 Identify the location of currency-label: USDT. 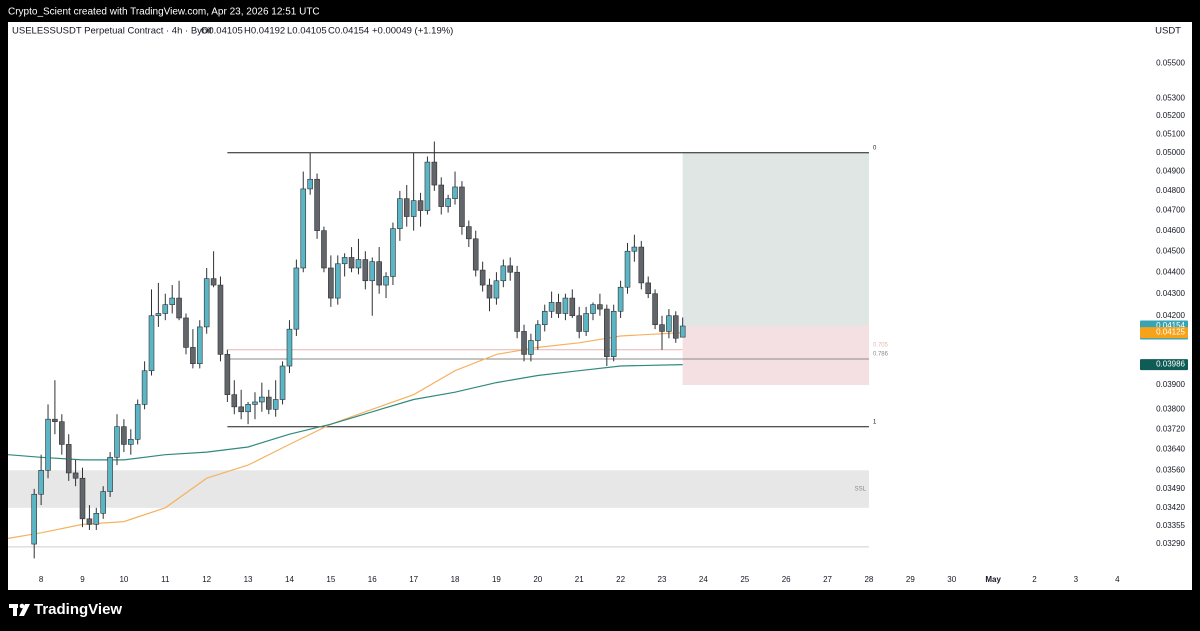
(1168, 31).